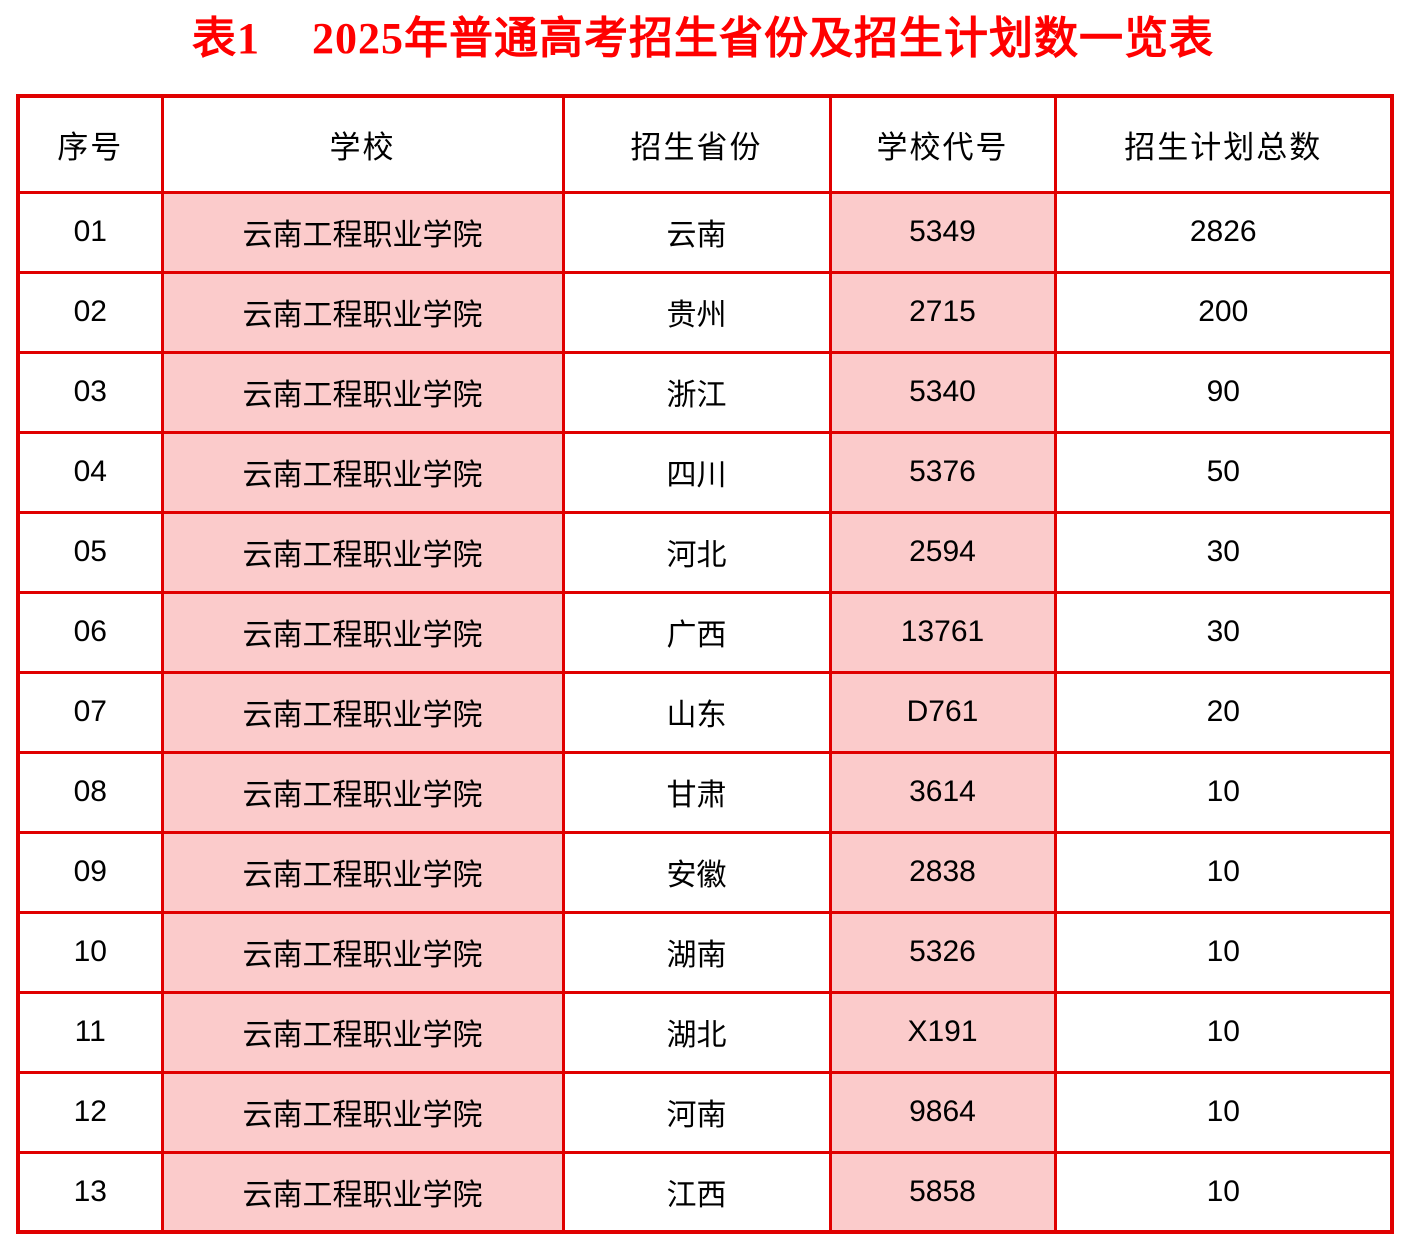 The image size is (1406, 1249). What do you see at coordinates (942, 792) in the screenshot?
I see `cell-code: 3614` at bounding box center [942, 792].